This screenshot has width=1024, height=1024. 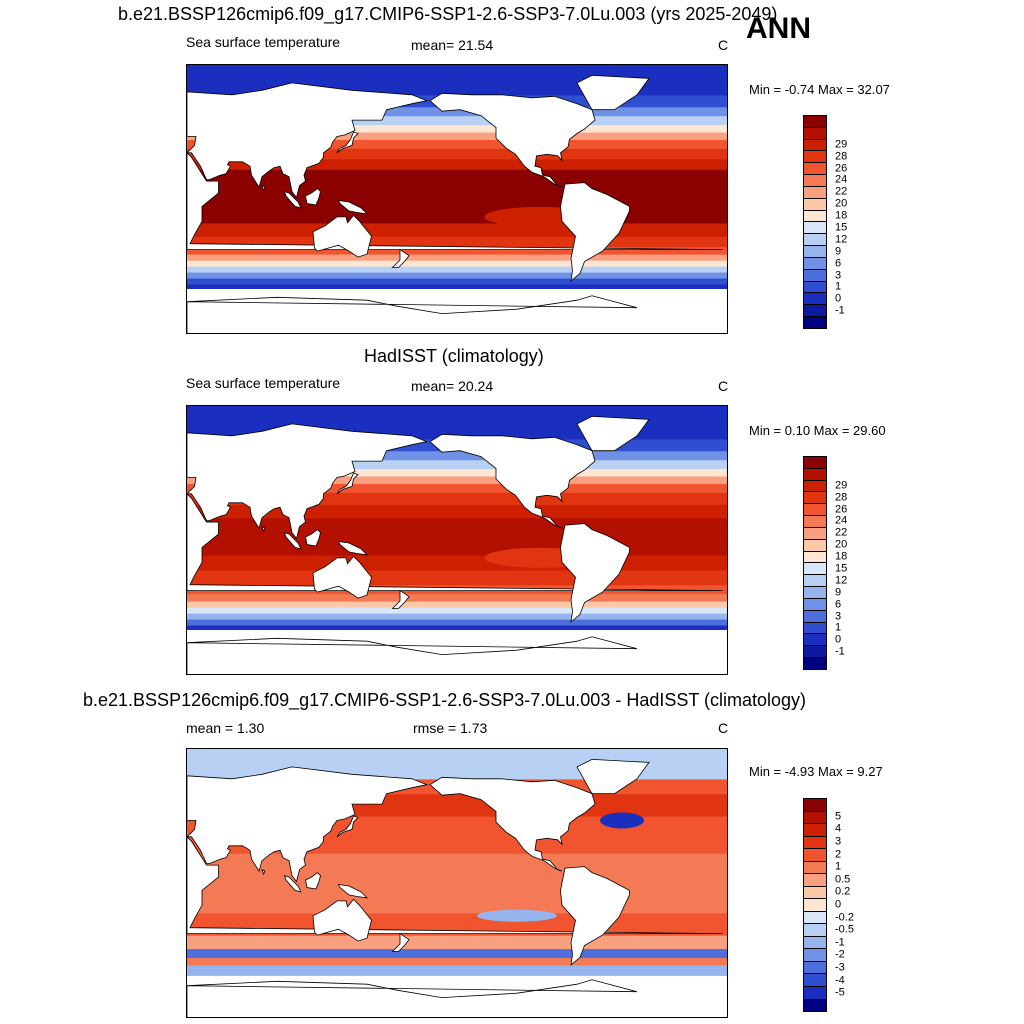 I want to click on colorbar-tick-label: 28, so click(x=841, y=156).